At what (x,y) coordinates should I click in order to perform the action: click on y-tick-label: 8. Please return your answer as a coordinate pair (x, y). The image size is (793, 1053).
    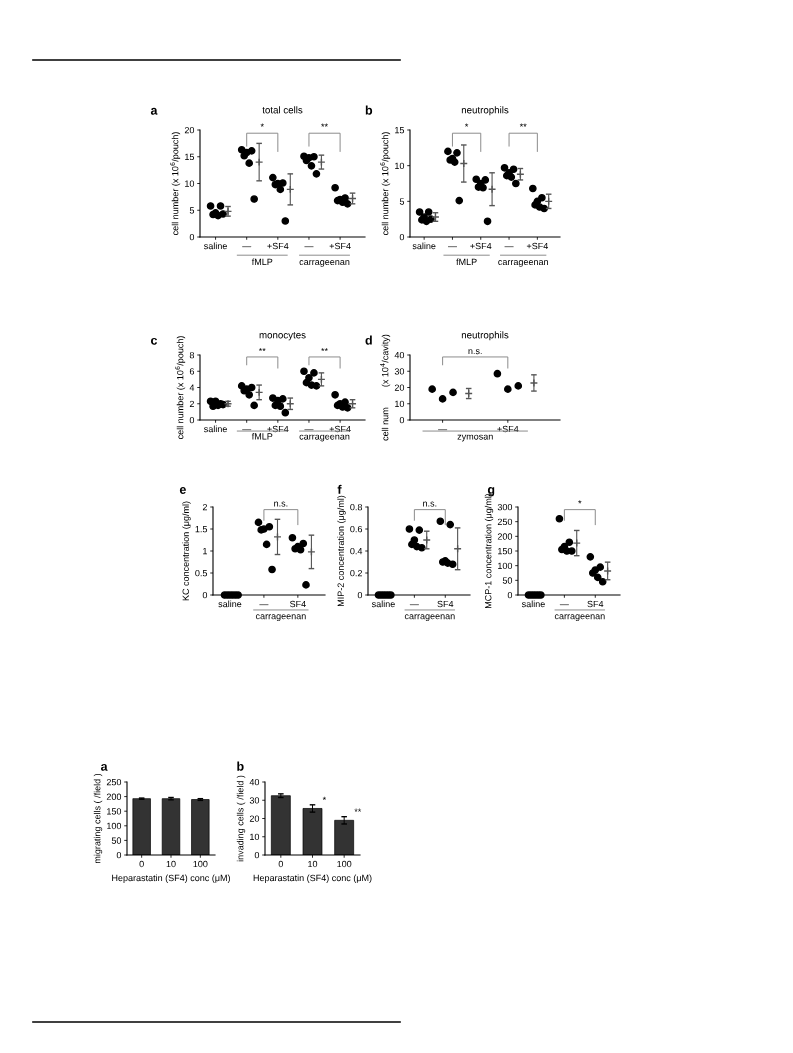
    Looking at the image, I should click on (192, 355).